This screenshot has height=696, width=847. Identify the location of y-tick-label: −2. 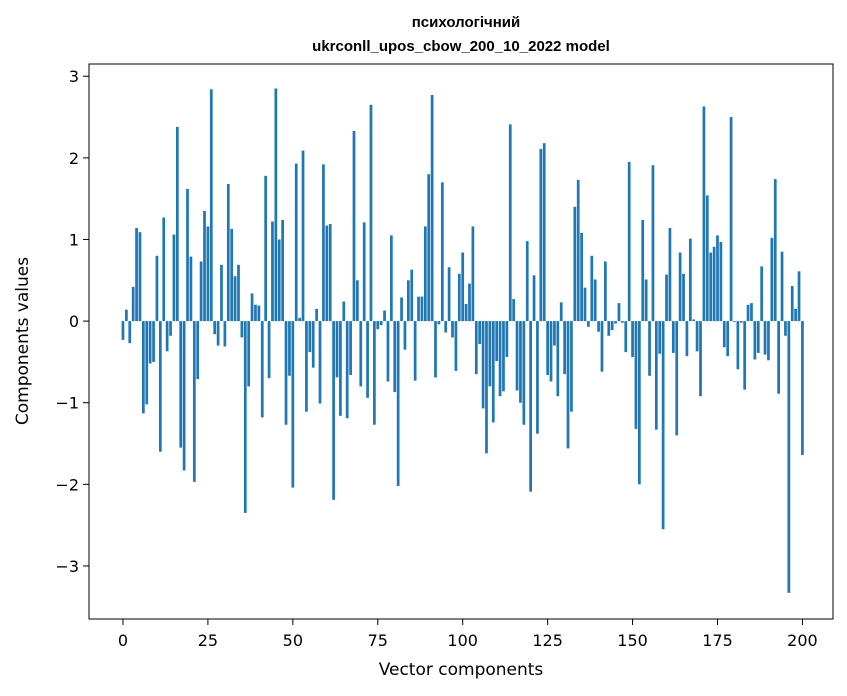
(67, 484).